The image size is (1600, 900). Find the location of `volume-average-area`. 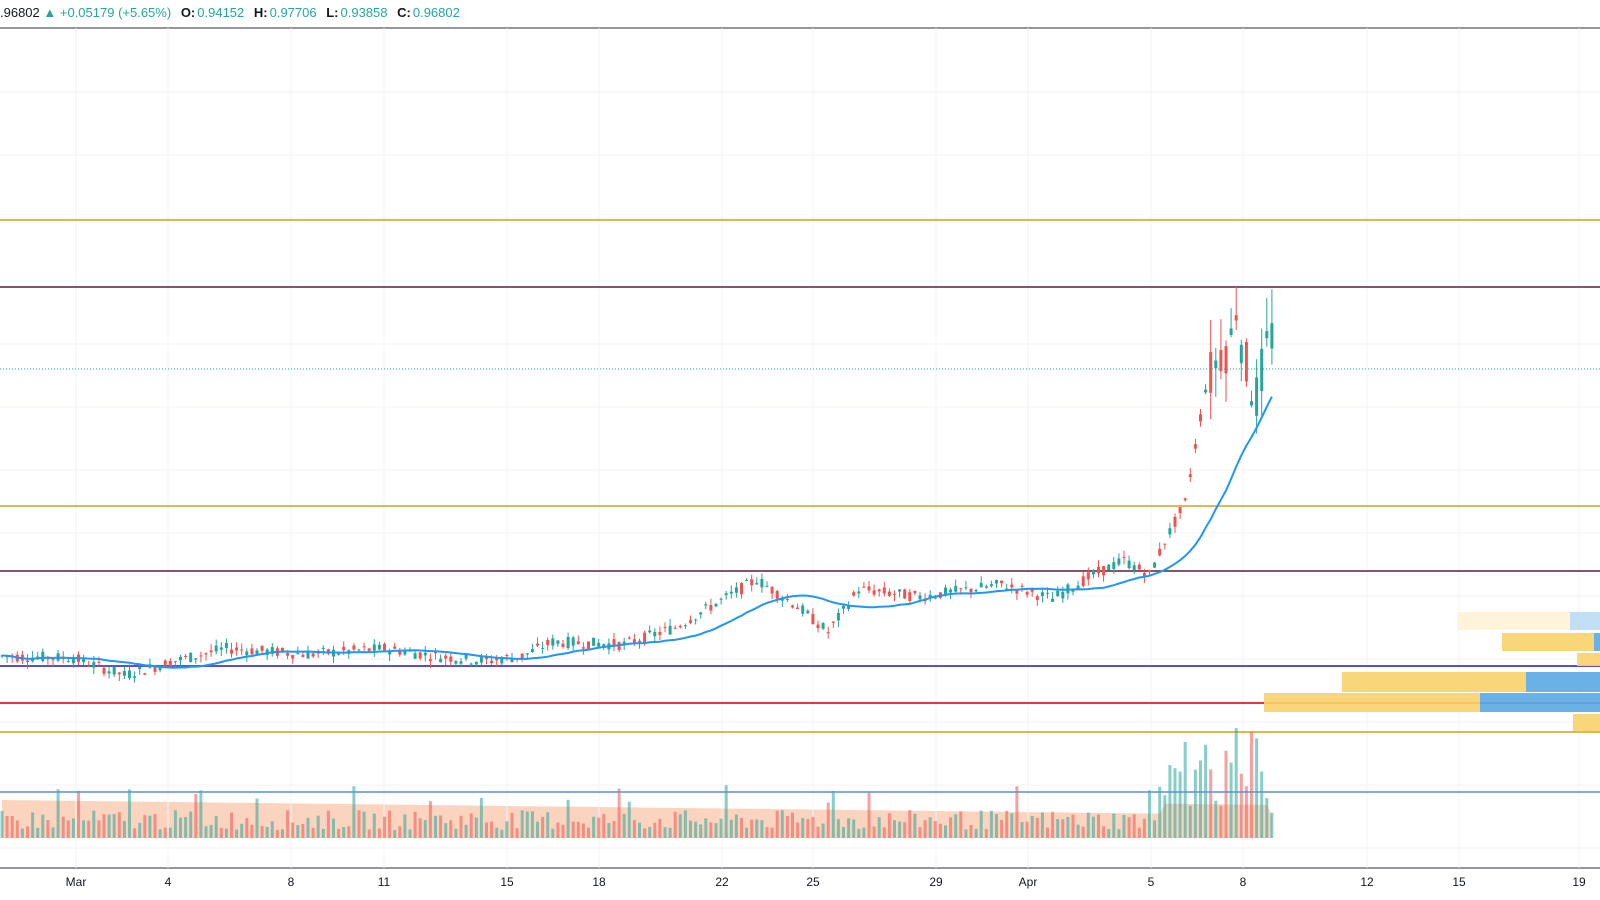

volume-average-area is located at coordinates (637, 819).